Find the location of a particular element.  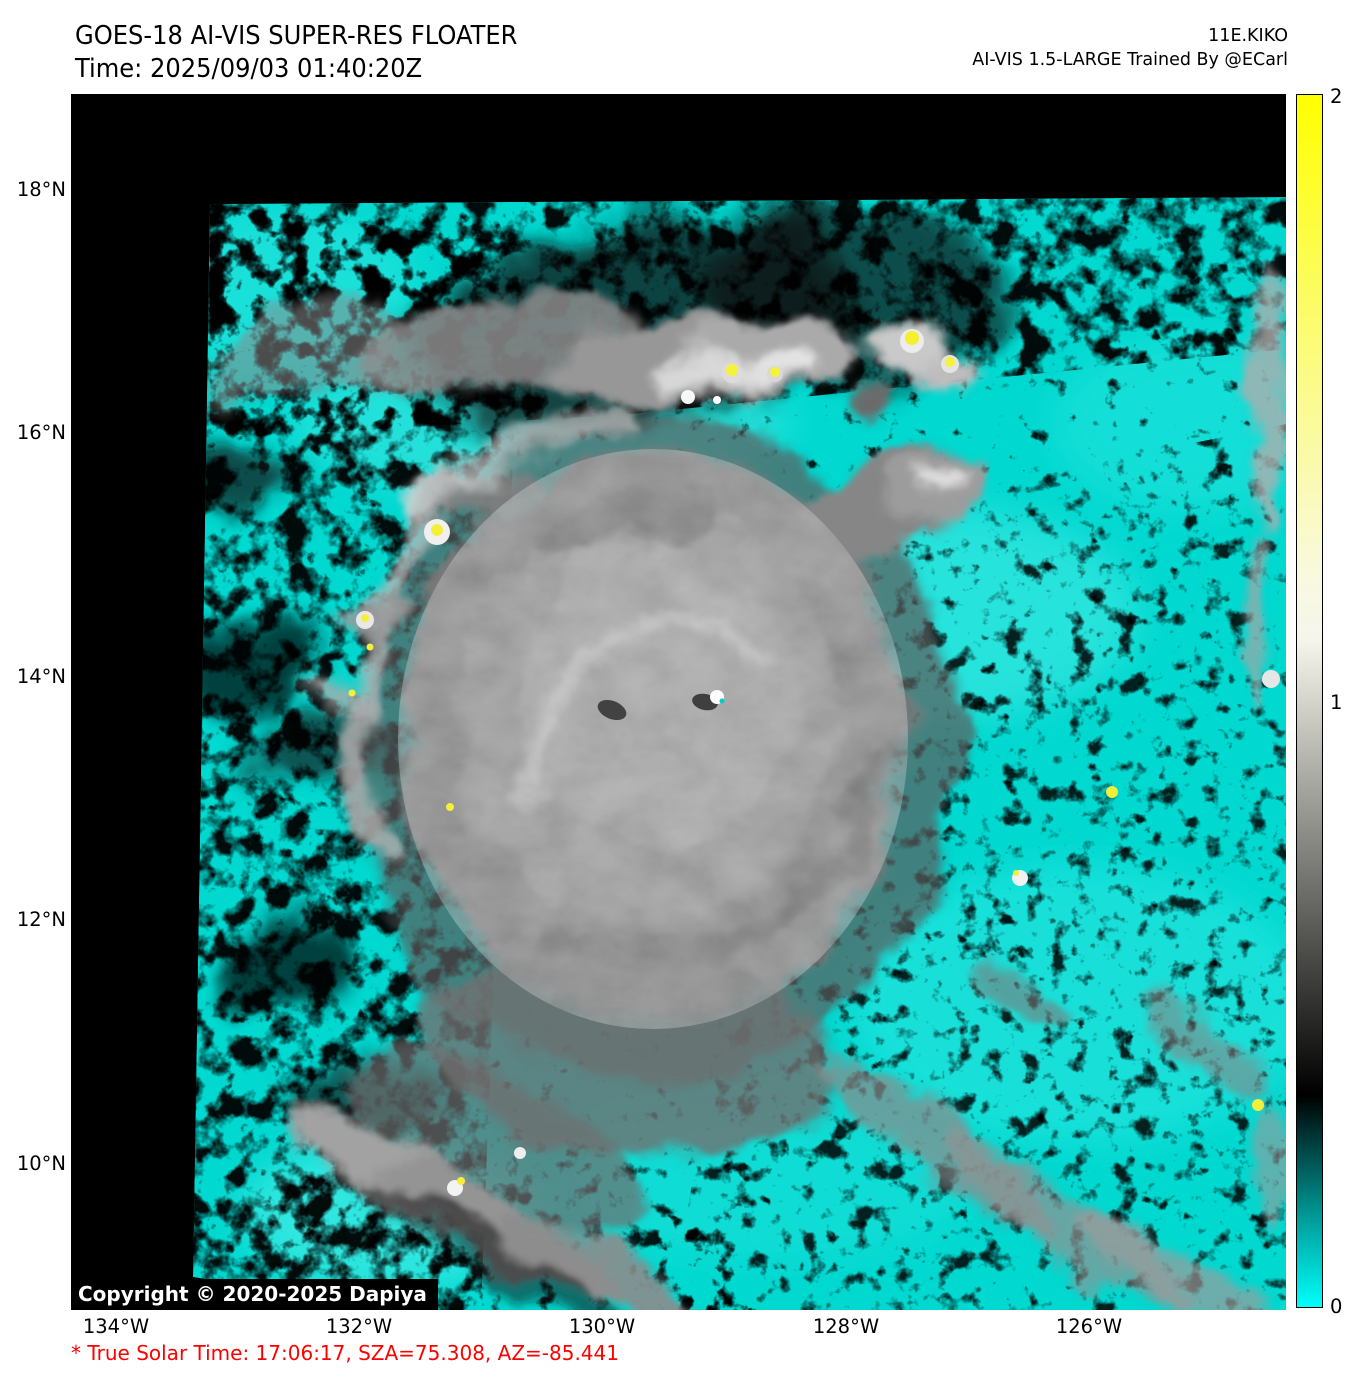

colorbar is located at coordinates (1309, 701).